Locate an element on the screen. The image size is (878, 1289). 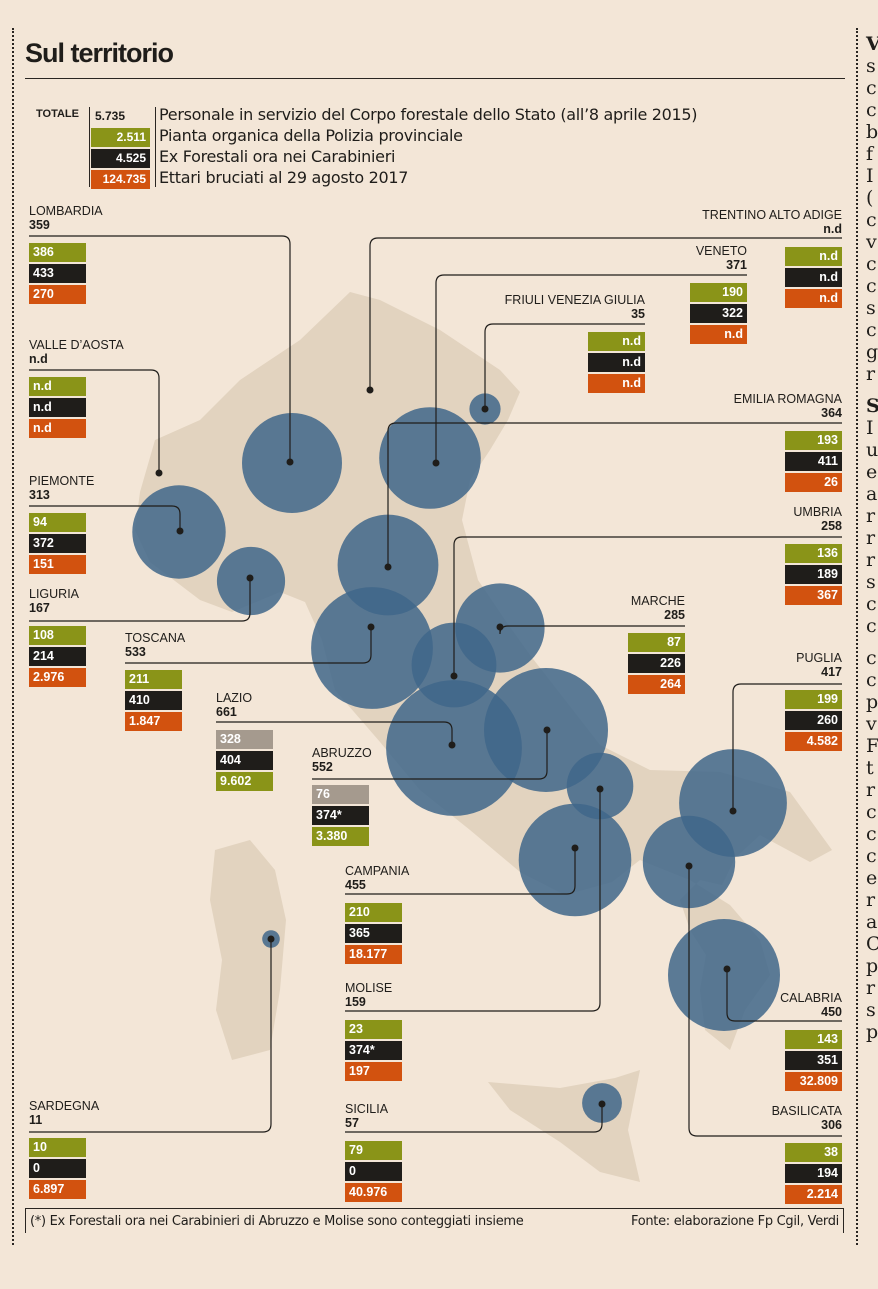
article-fragment: v is located at coordinates (871, 724).